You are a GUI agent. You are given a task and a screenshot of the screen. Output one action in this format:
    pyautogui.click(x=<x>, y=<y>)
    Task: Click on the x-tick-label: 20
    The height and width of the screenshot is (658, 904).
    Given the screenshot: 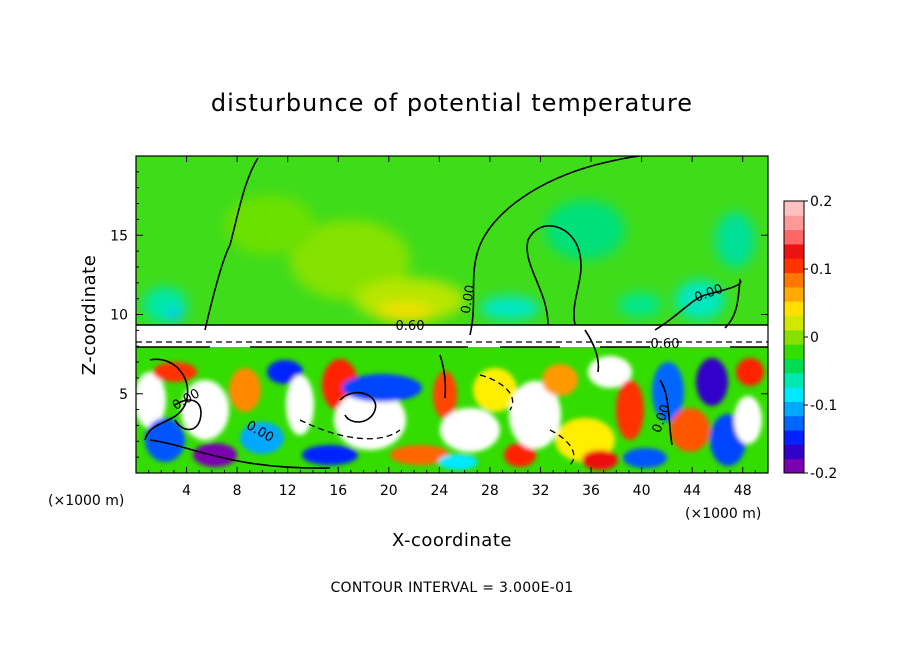 What is the action you would take?
    pyautogui.click(x=389, y=491)
    